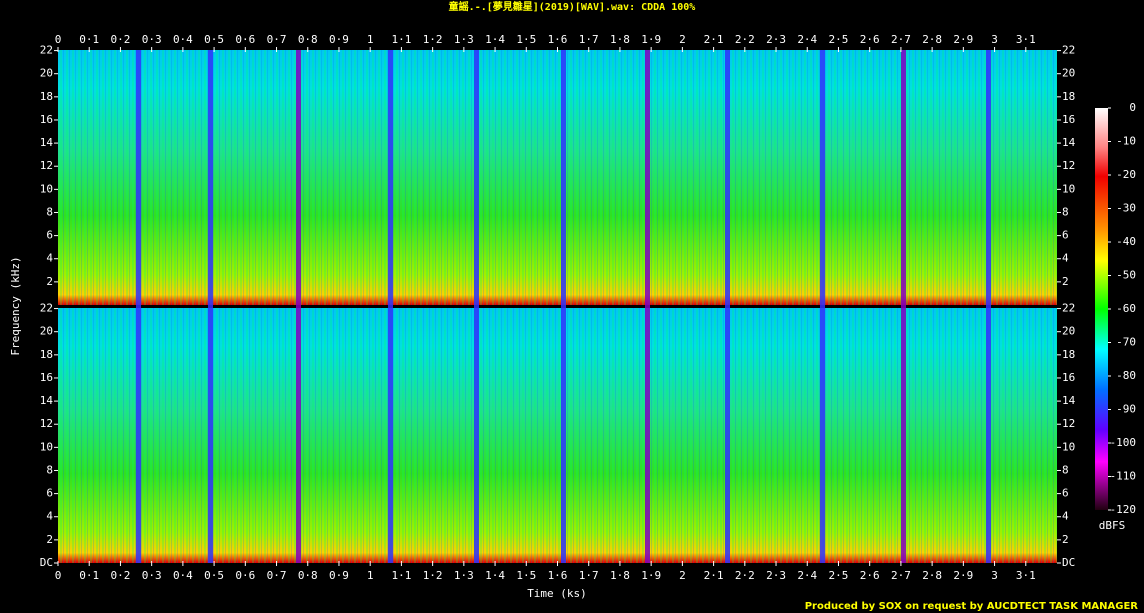  What do you see at coordinates (1126, 375) in the screenshot?
I see `colorbar-tick-label: -80` at bounding box center [1126, 375].